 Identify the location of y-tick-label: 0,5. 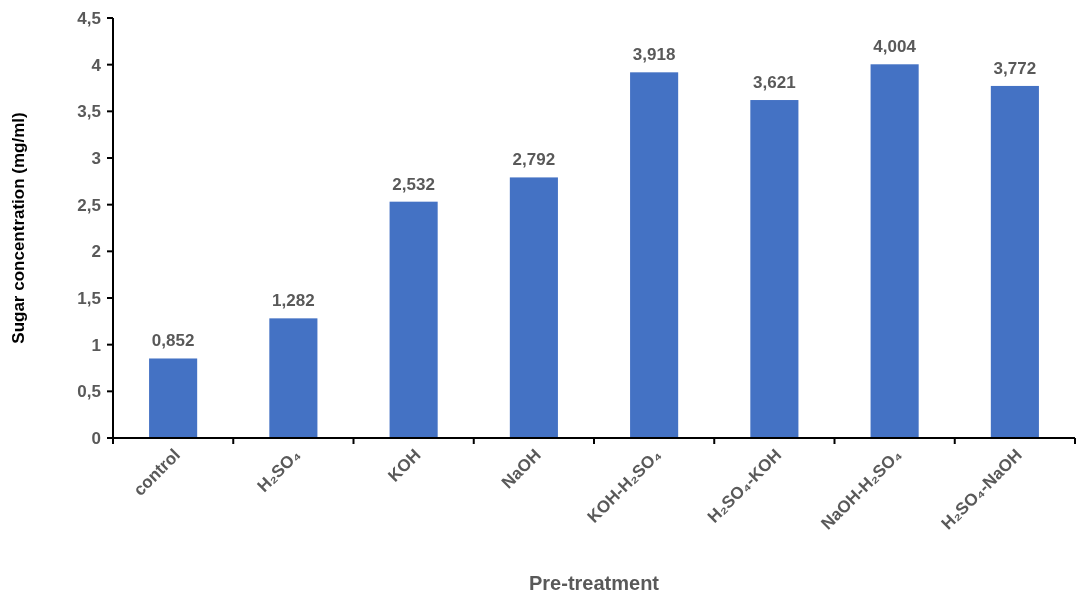
(89, 392).